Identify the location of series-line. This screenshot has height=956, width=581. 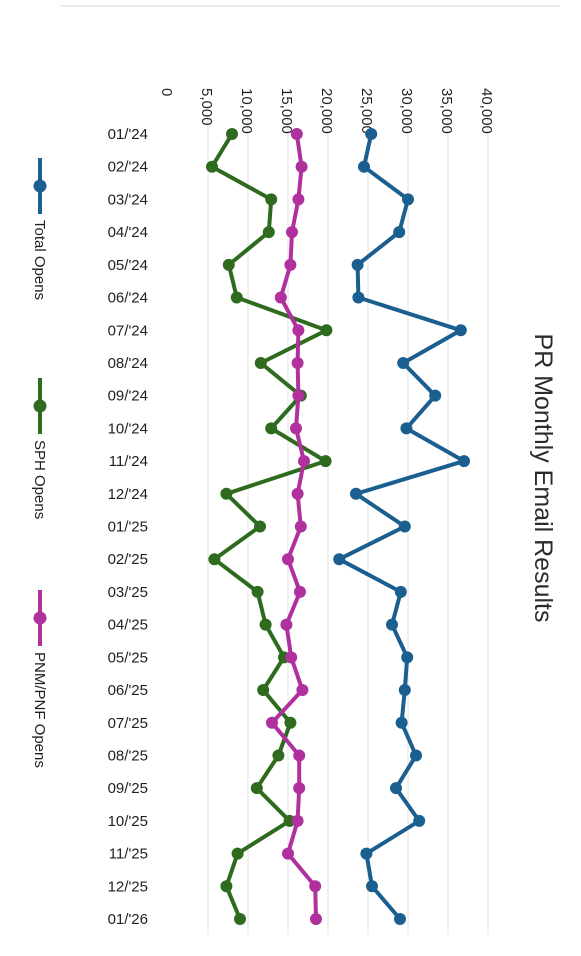
(294, 526).